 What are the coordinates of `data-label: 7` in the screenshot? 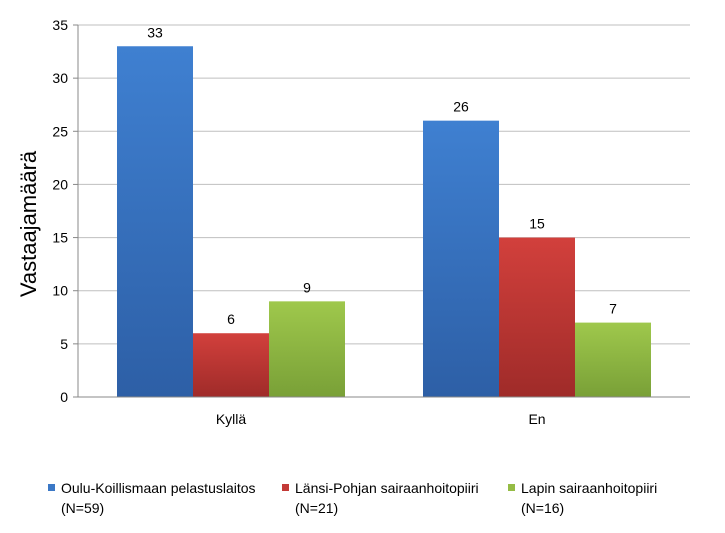 It's located at (613, 309).